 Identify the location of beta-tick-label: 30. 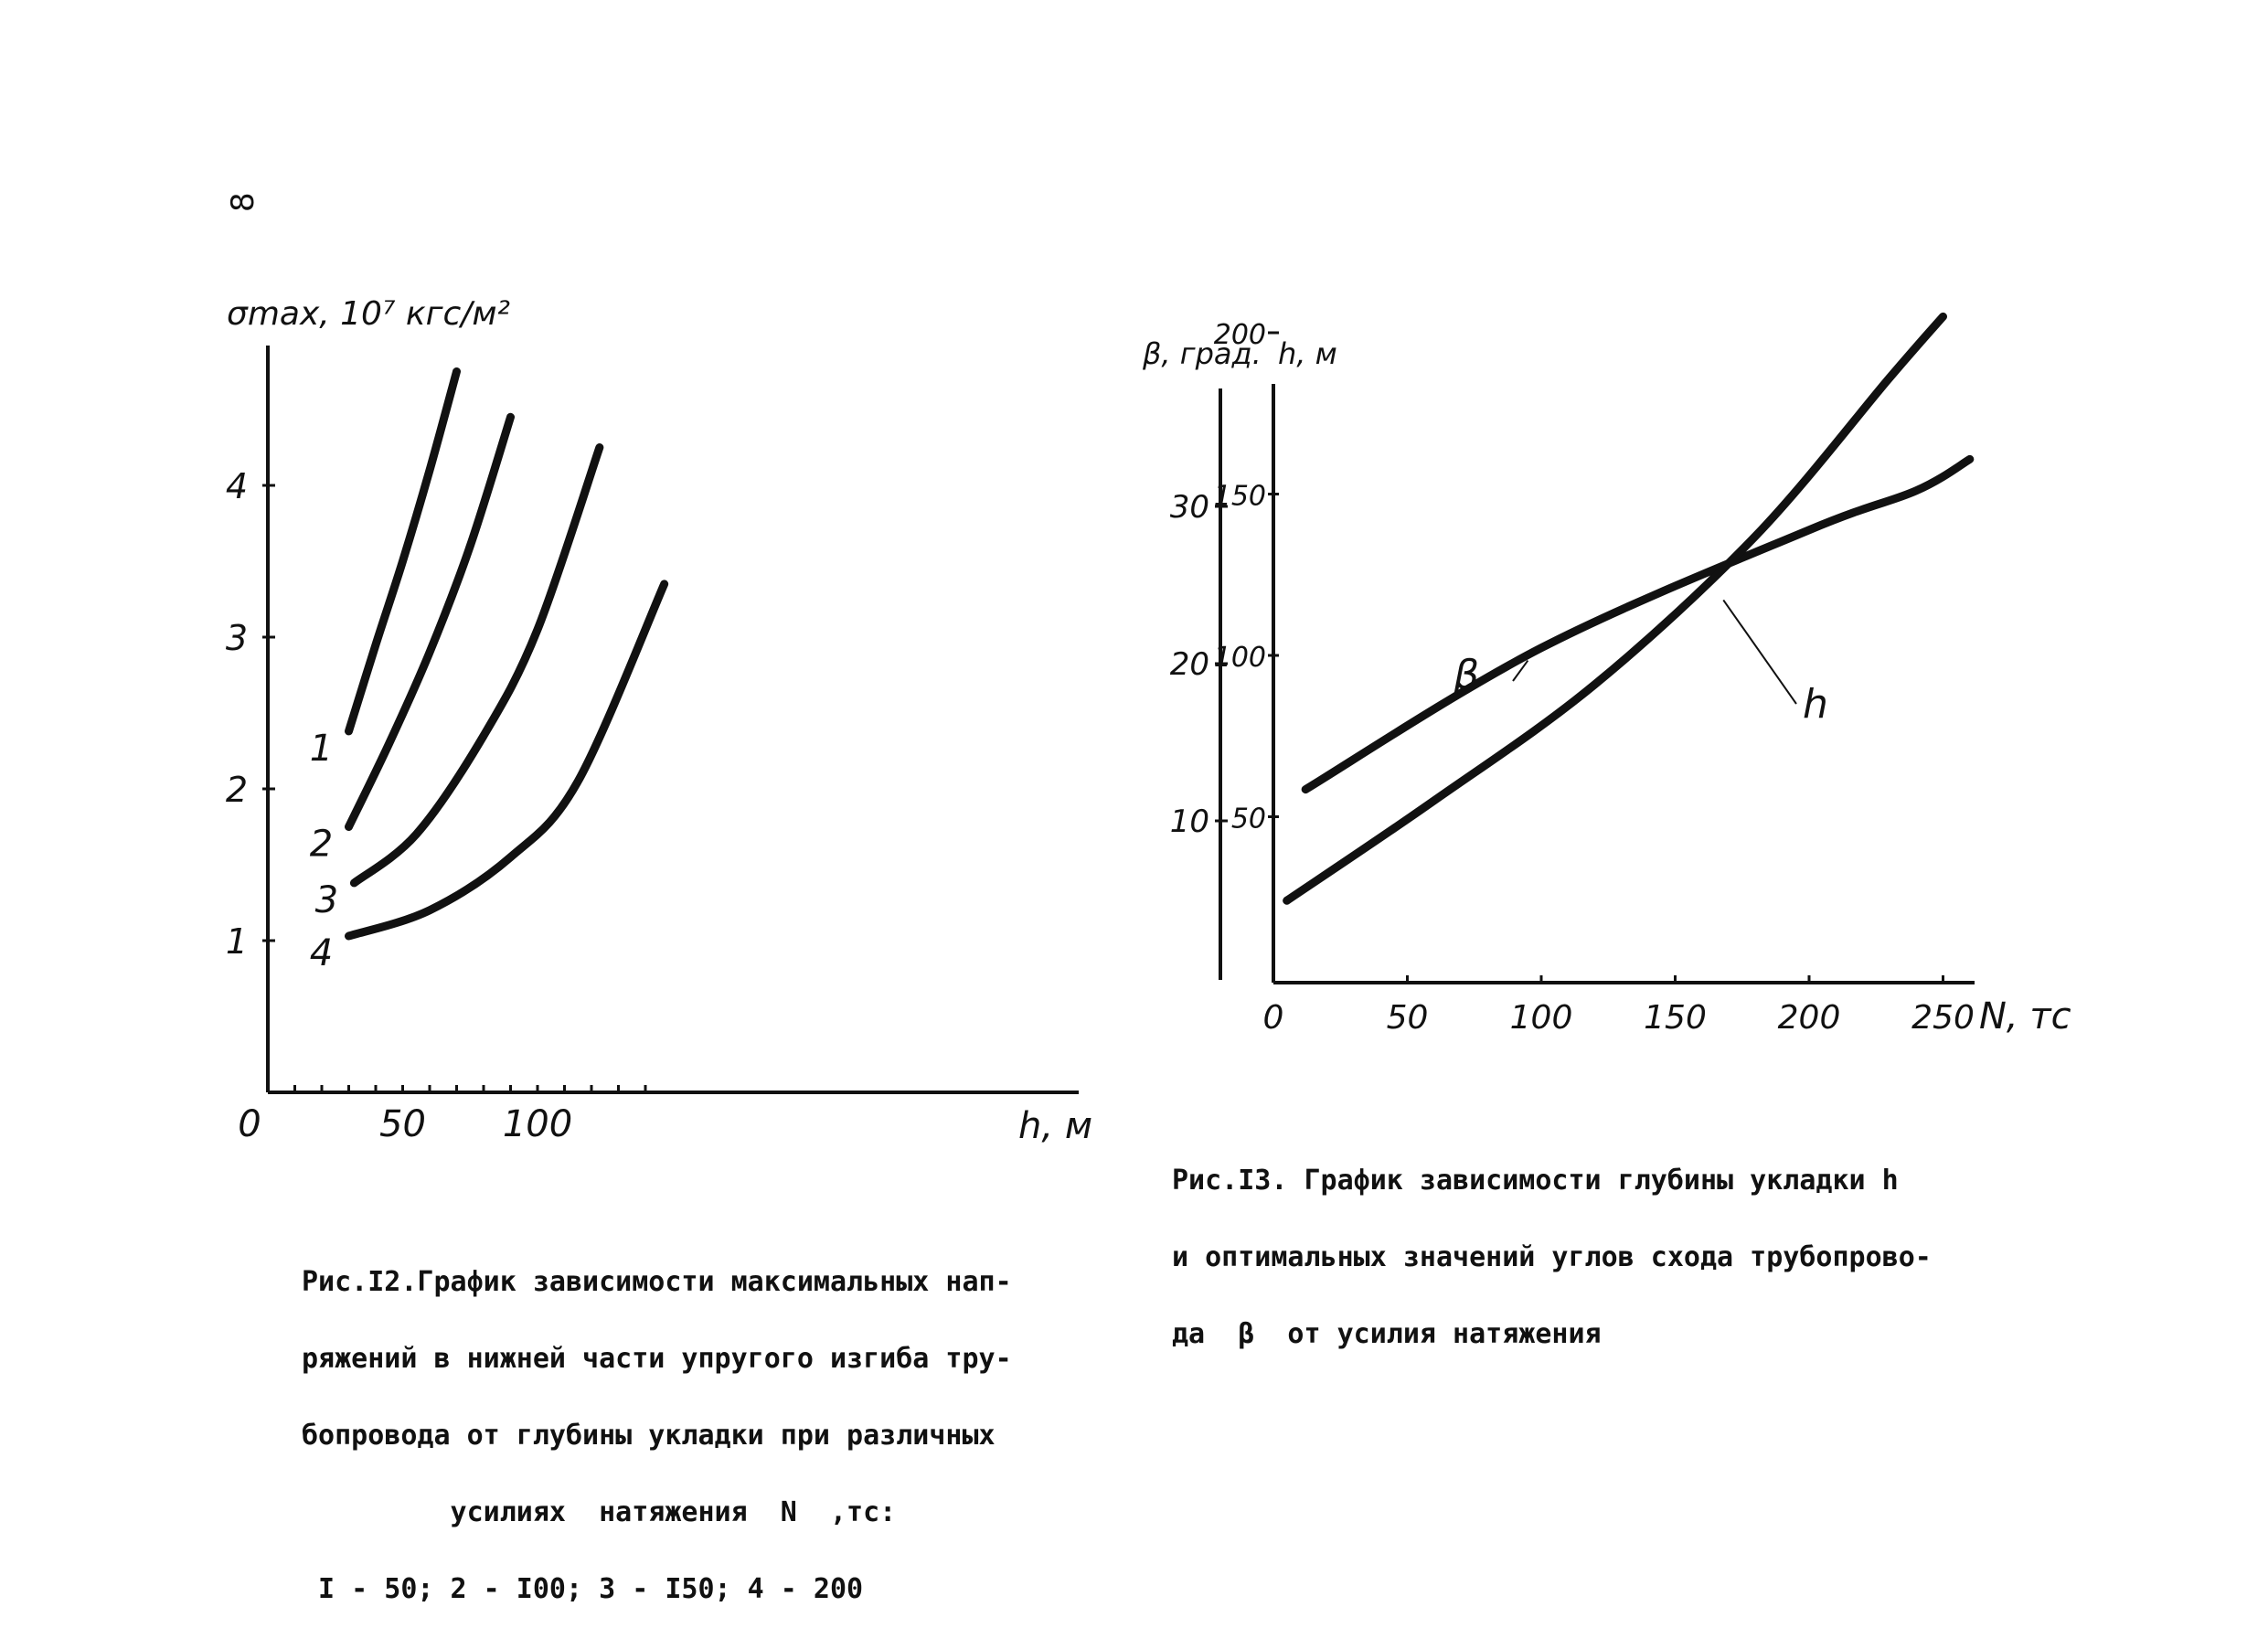
(1189, 507).